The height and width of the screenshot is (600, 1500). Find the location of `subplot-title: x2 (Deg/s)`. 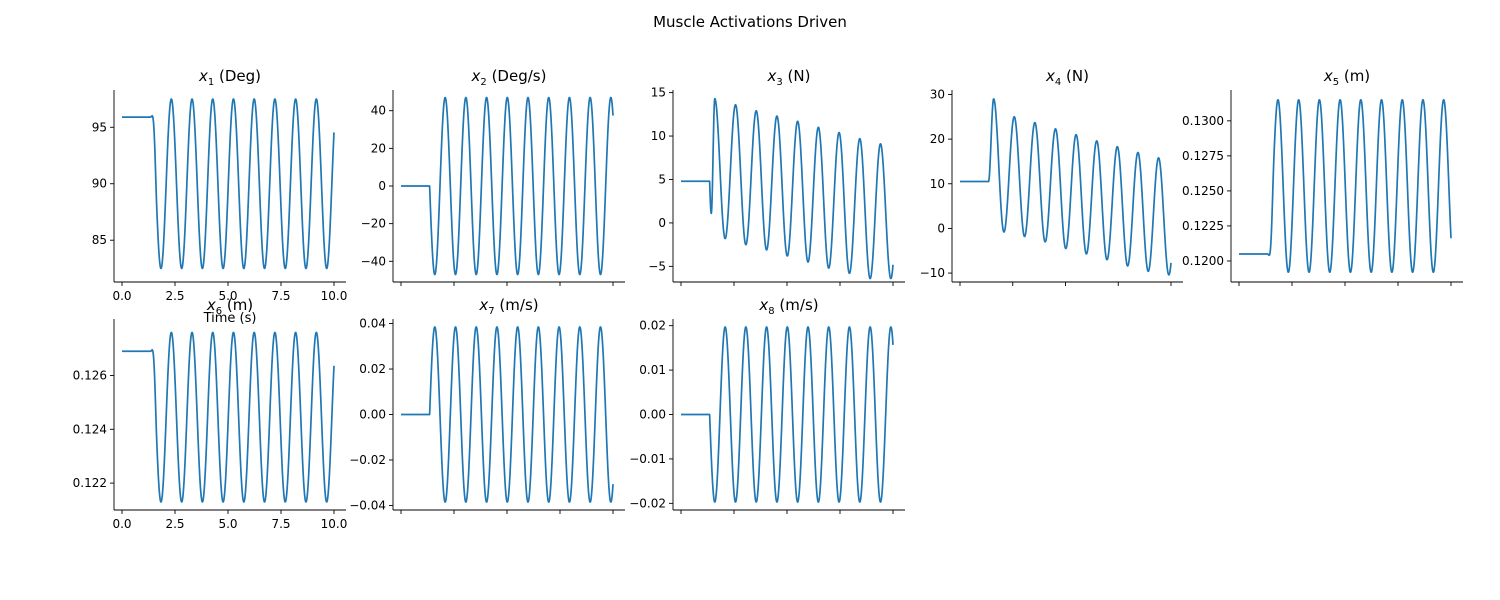

subplot-title: x2 (Deg/s) is located at coordinates (509, 77).